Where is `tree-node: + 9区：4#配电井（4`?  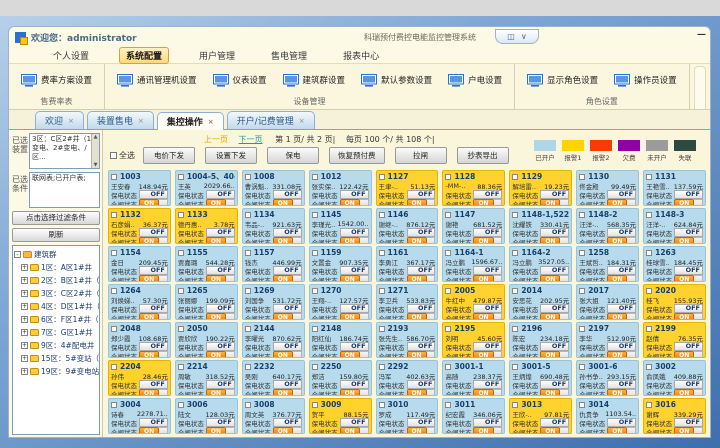 tree-node: + 9区：4#配电井（4 is located at coordinates (60, 345).